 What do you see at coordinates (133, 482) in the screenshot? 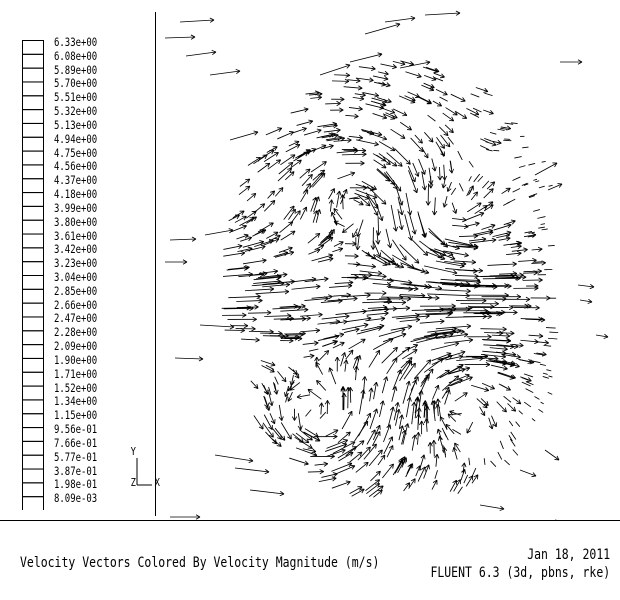
I see `axis-z-label: Z` at bounding box center [133, 482].